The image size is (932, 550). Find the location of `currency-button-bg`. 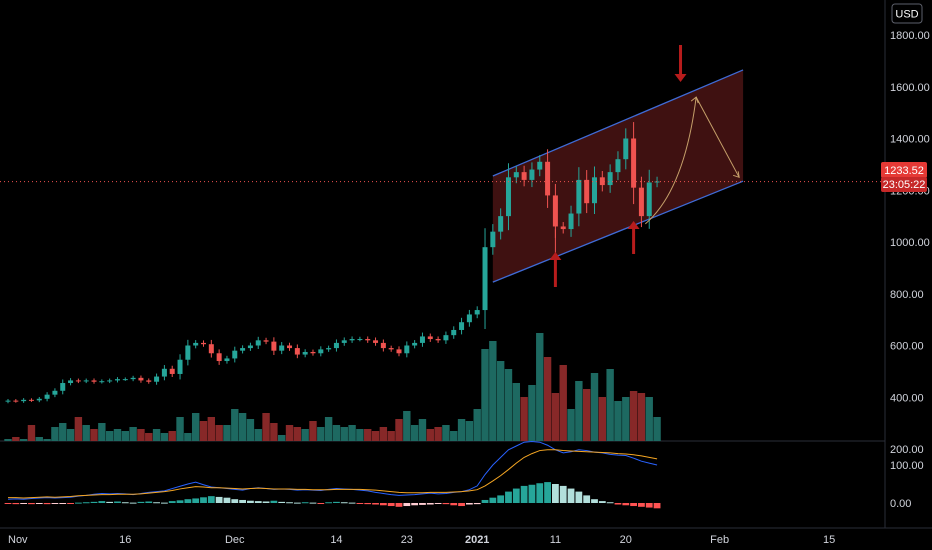

currency-button-bg is located at coordinates (907, 13).